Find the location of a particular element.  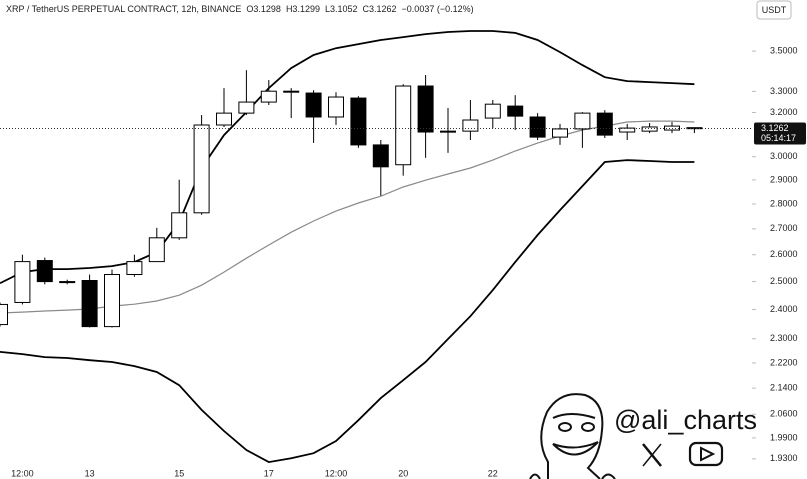

currency: USDT is located at coordinates (774, 10).